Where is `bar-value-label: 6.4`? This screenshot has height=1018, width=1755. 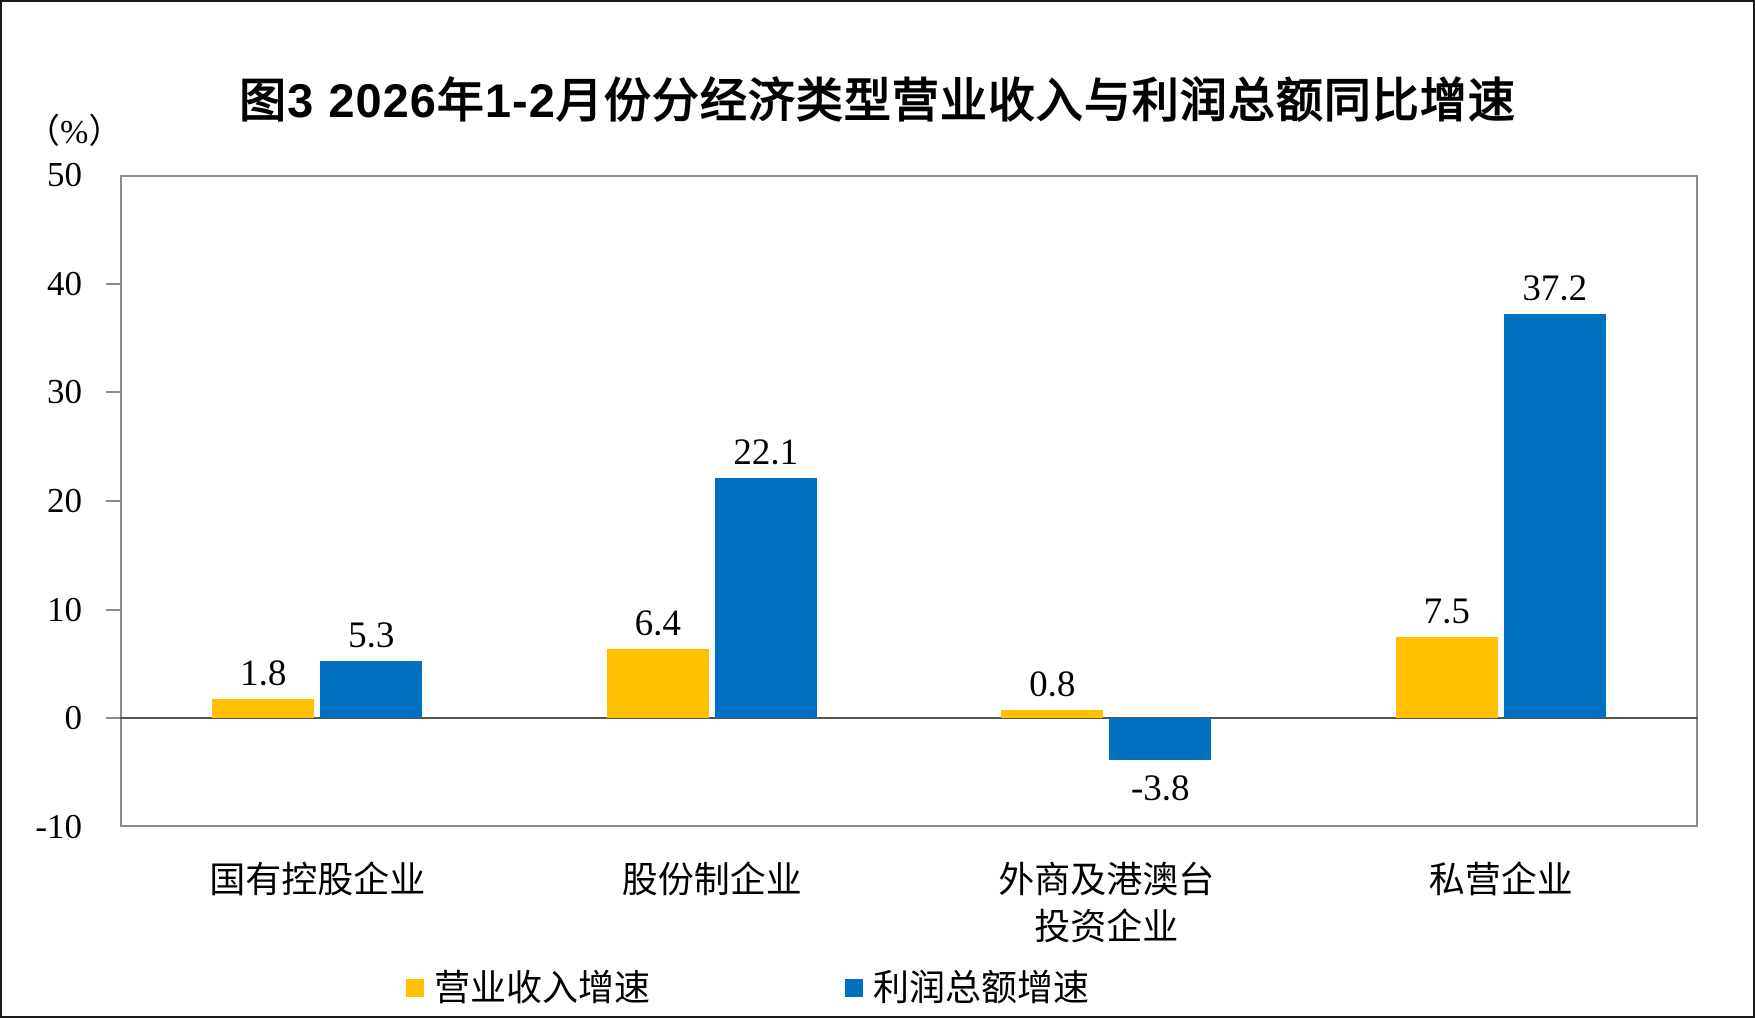
bar-value-label: 6.4 is located at coordinates (657, 623).